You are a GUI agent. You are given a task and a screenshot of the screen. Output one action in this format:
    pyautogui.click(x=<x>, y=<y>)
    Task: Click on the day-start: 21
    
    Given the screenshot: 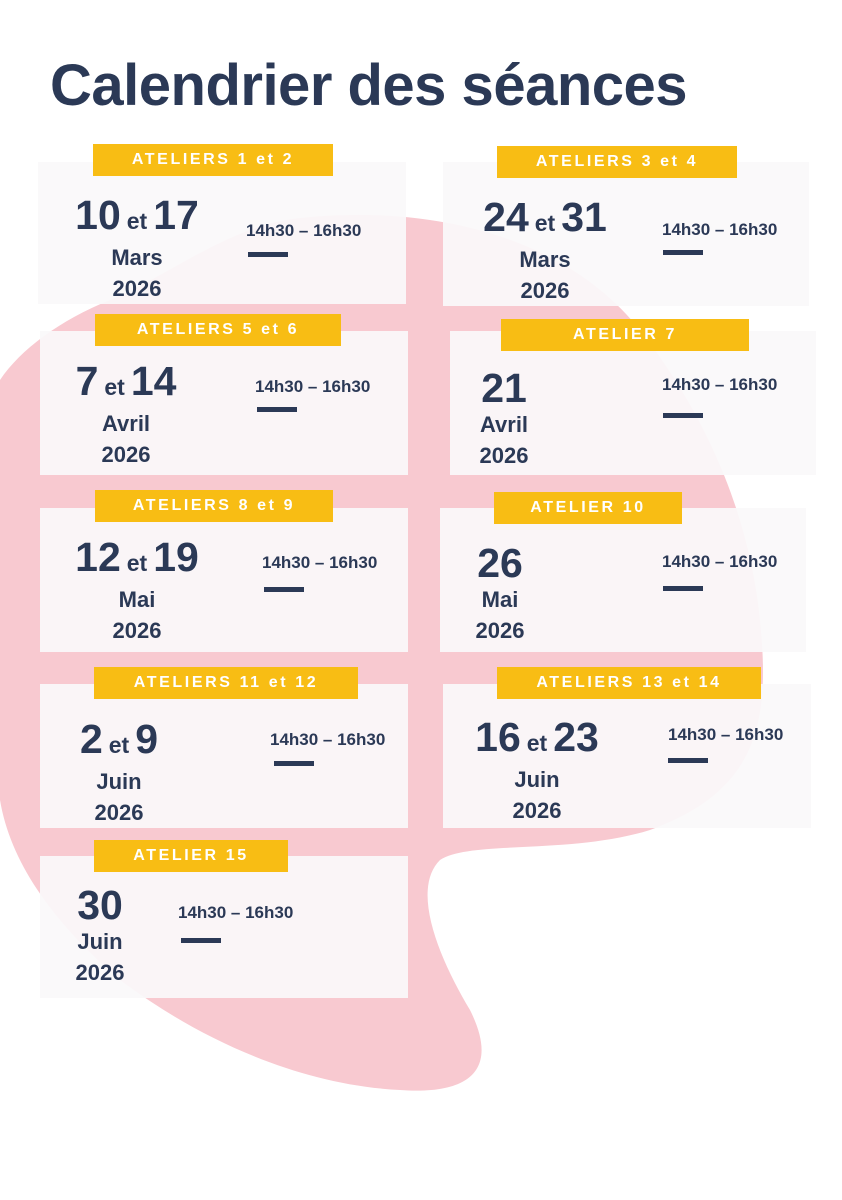 What is the action you would take?
    pyautogui.click(x=504, y=388)
    